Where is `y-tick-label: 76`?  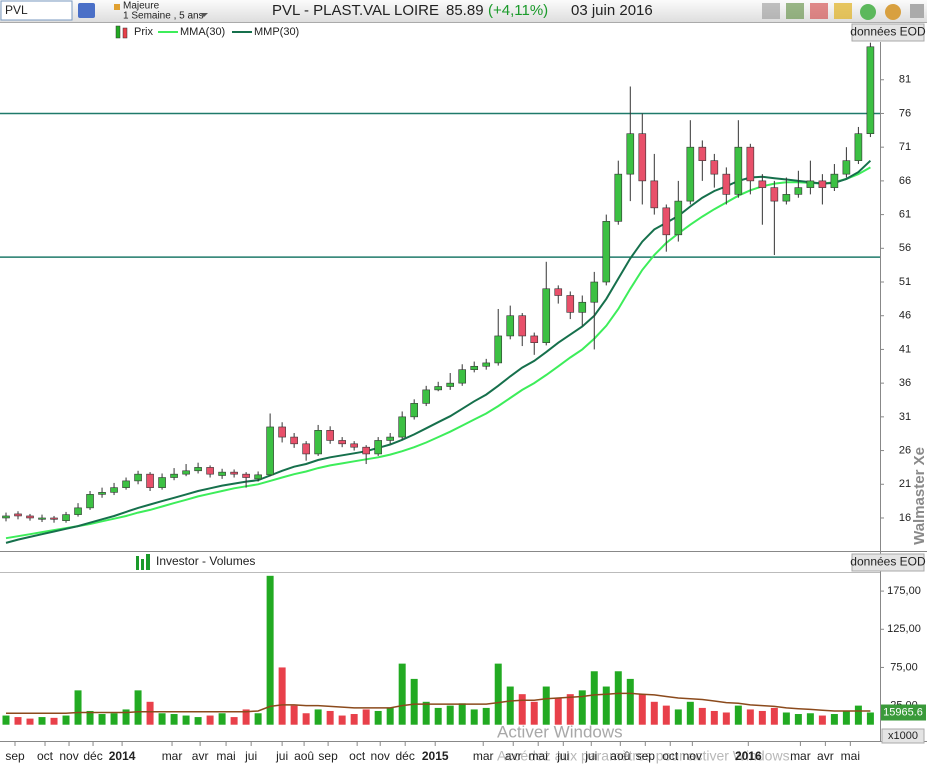 y-tick-label: 76 is located at coordinates (905, 113).